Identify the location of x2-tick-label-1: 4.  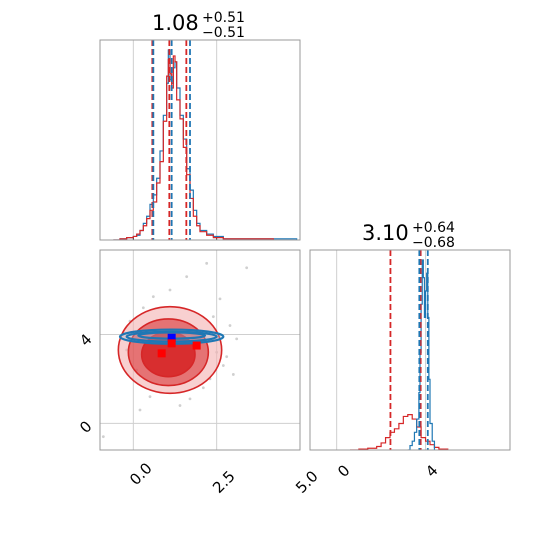
(431, 470).